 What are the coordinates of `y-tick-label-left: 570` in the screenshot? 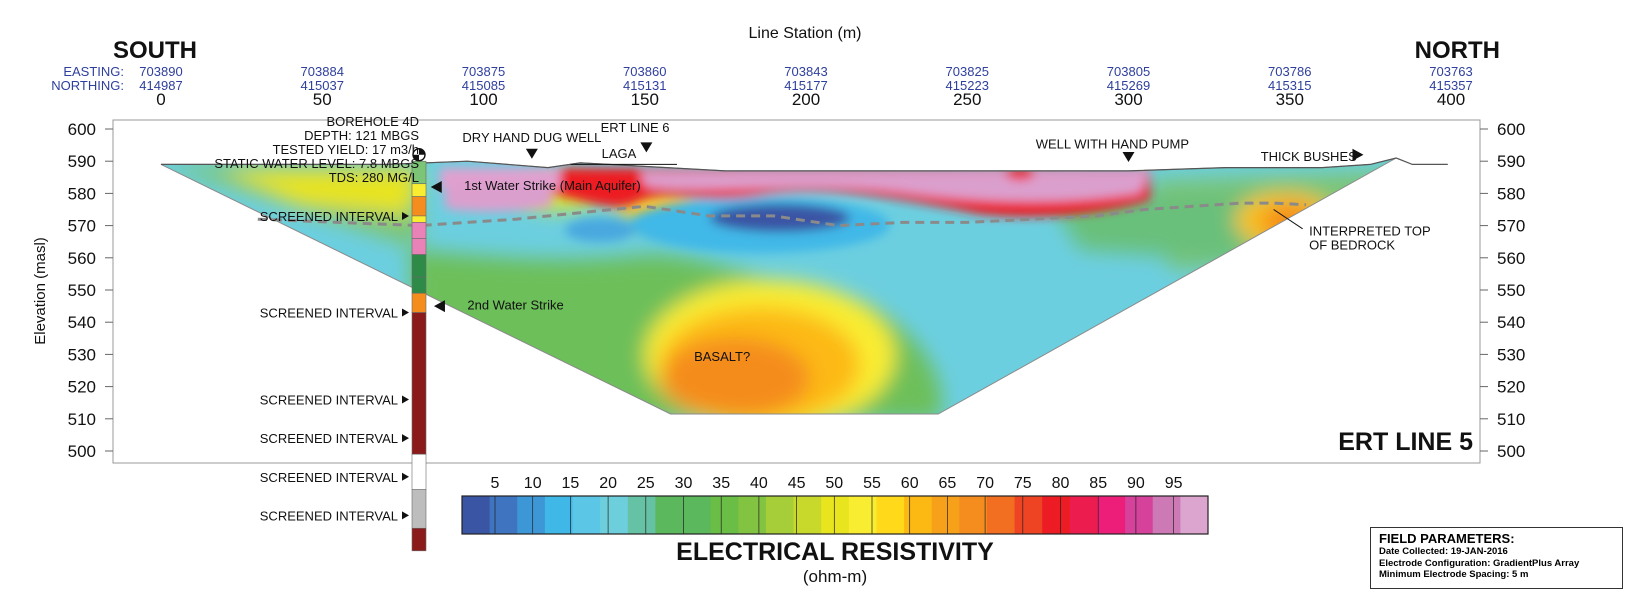 It's located at (82, 226).